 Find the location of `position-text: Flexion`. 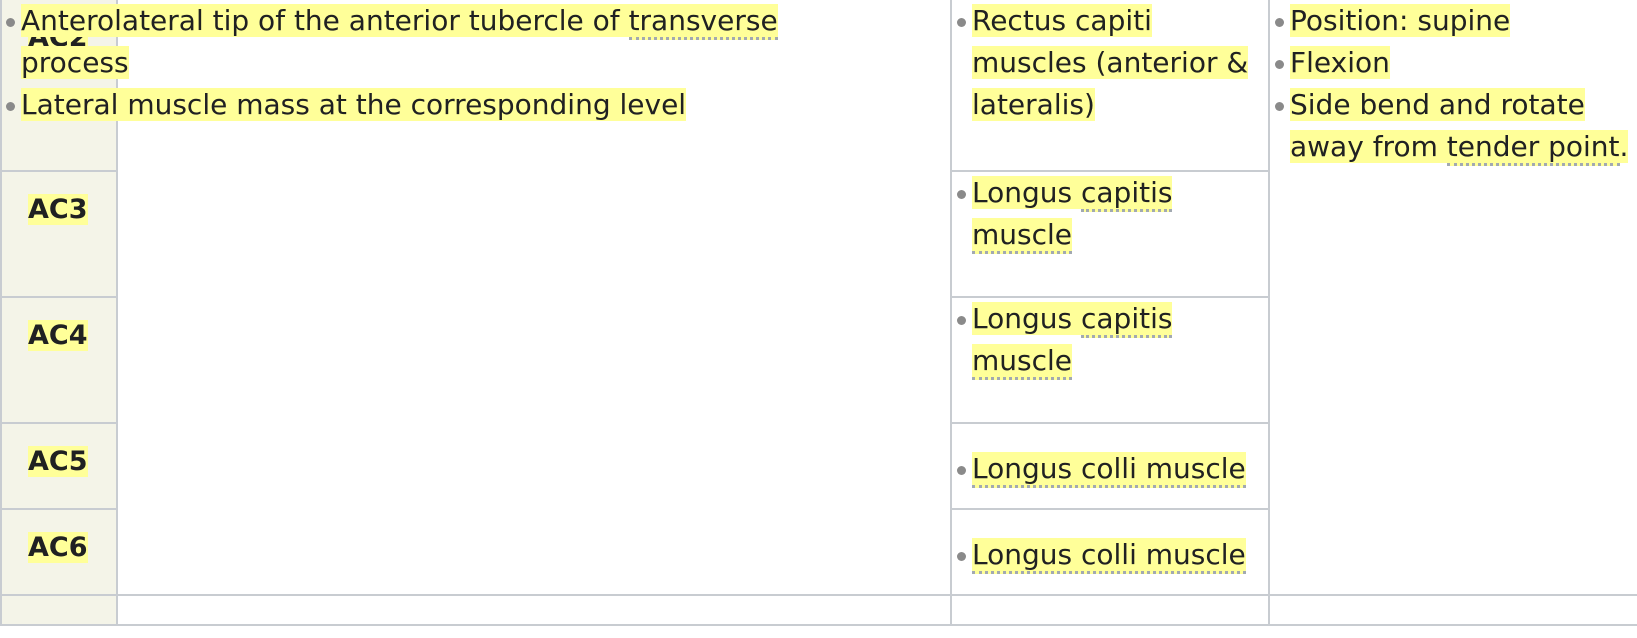

position-text: Flexion is located at coordinates (1340, 62).